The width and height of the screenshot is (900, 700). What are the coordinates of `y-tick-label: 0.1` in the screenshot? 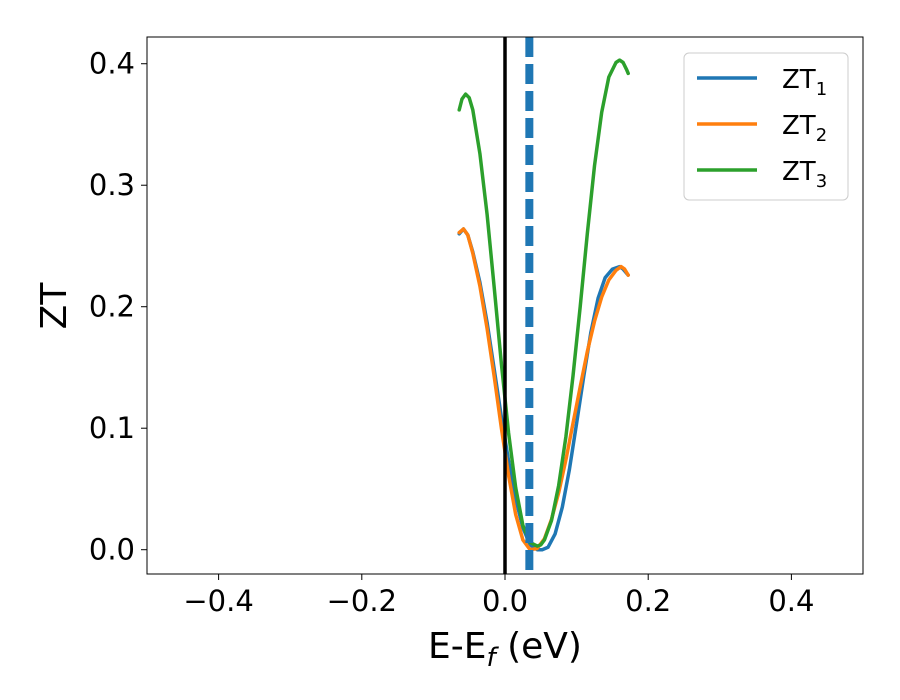 It's located at (112, 428).